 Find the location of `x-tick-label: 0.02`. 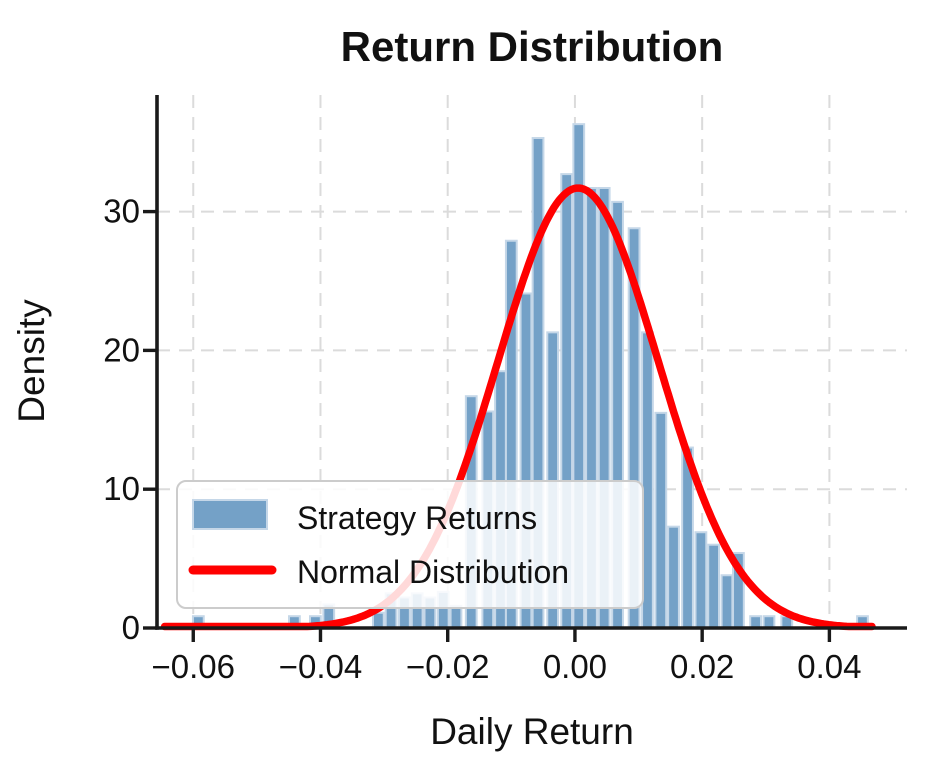

x-tick-label: 0.02 is located at coordinates (702, 666).